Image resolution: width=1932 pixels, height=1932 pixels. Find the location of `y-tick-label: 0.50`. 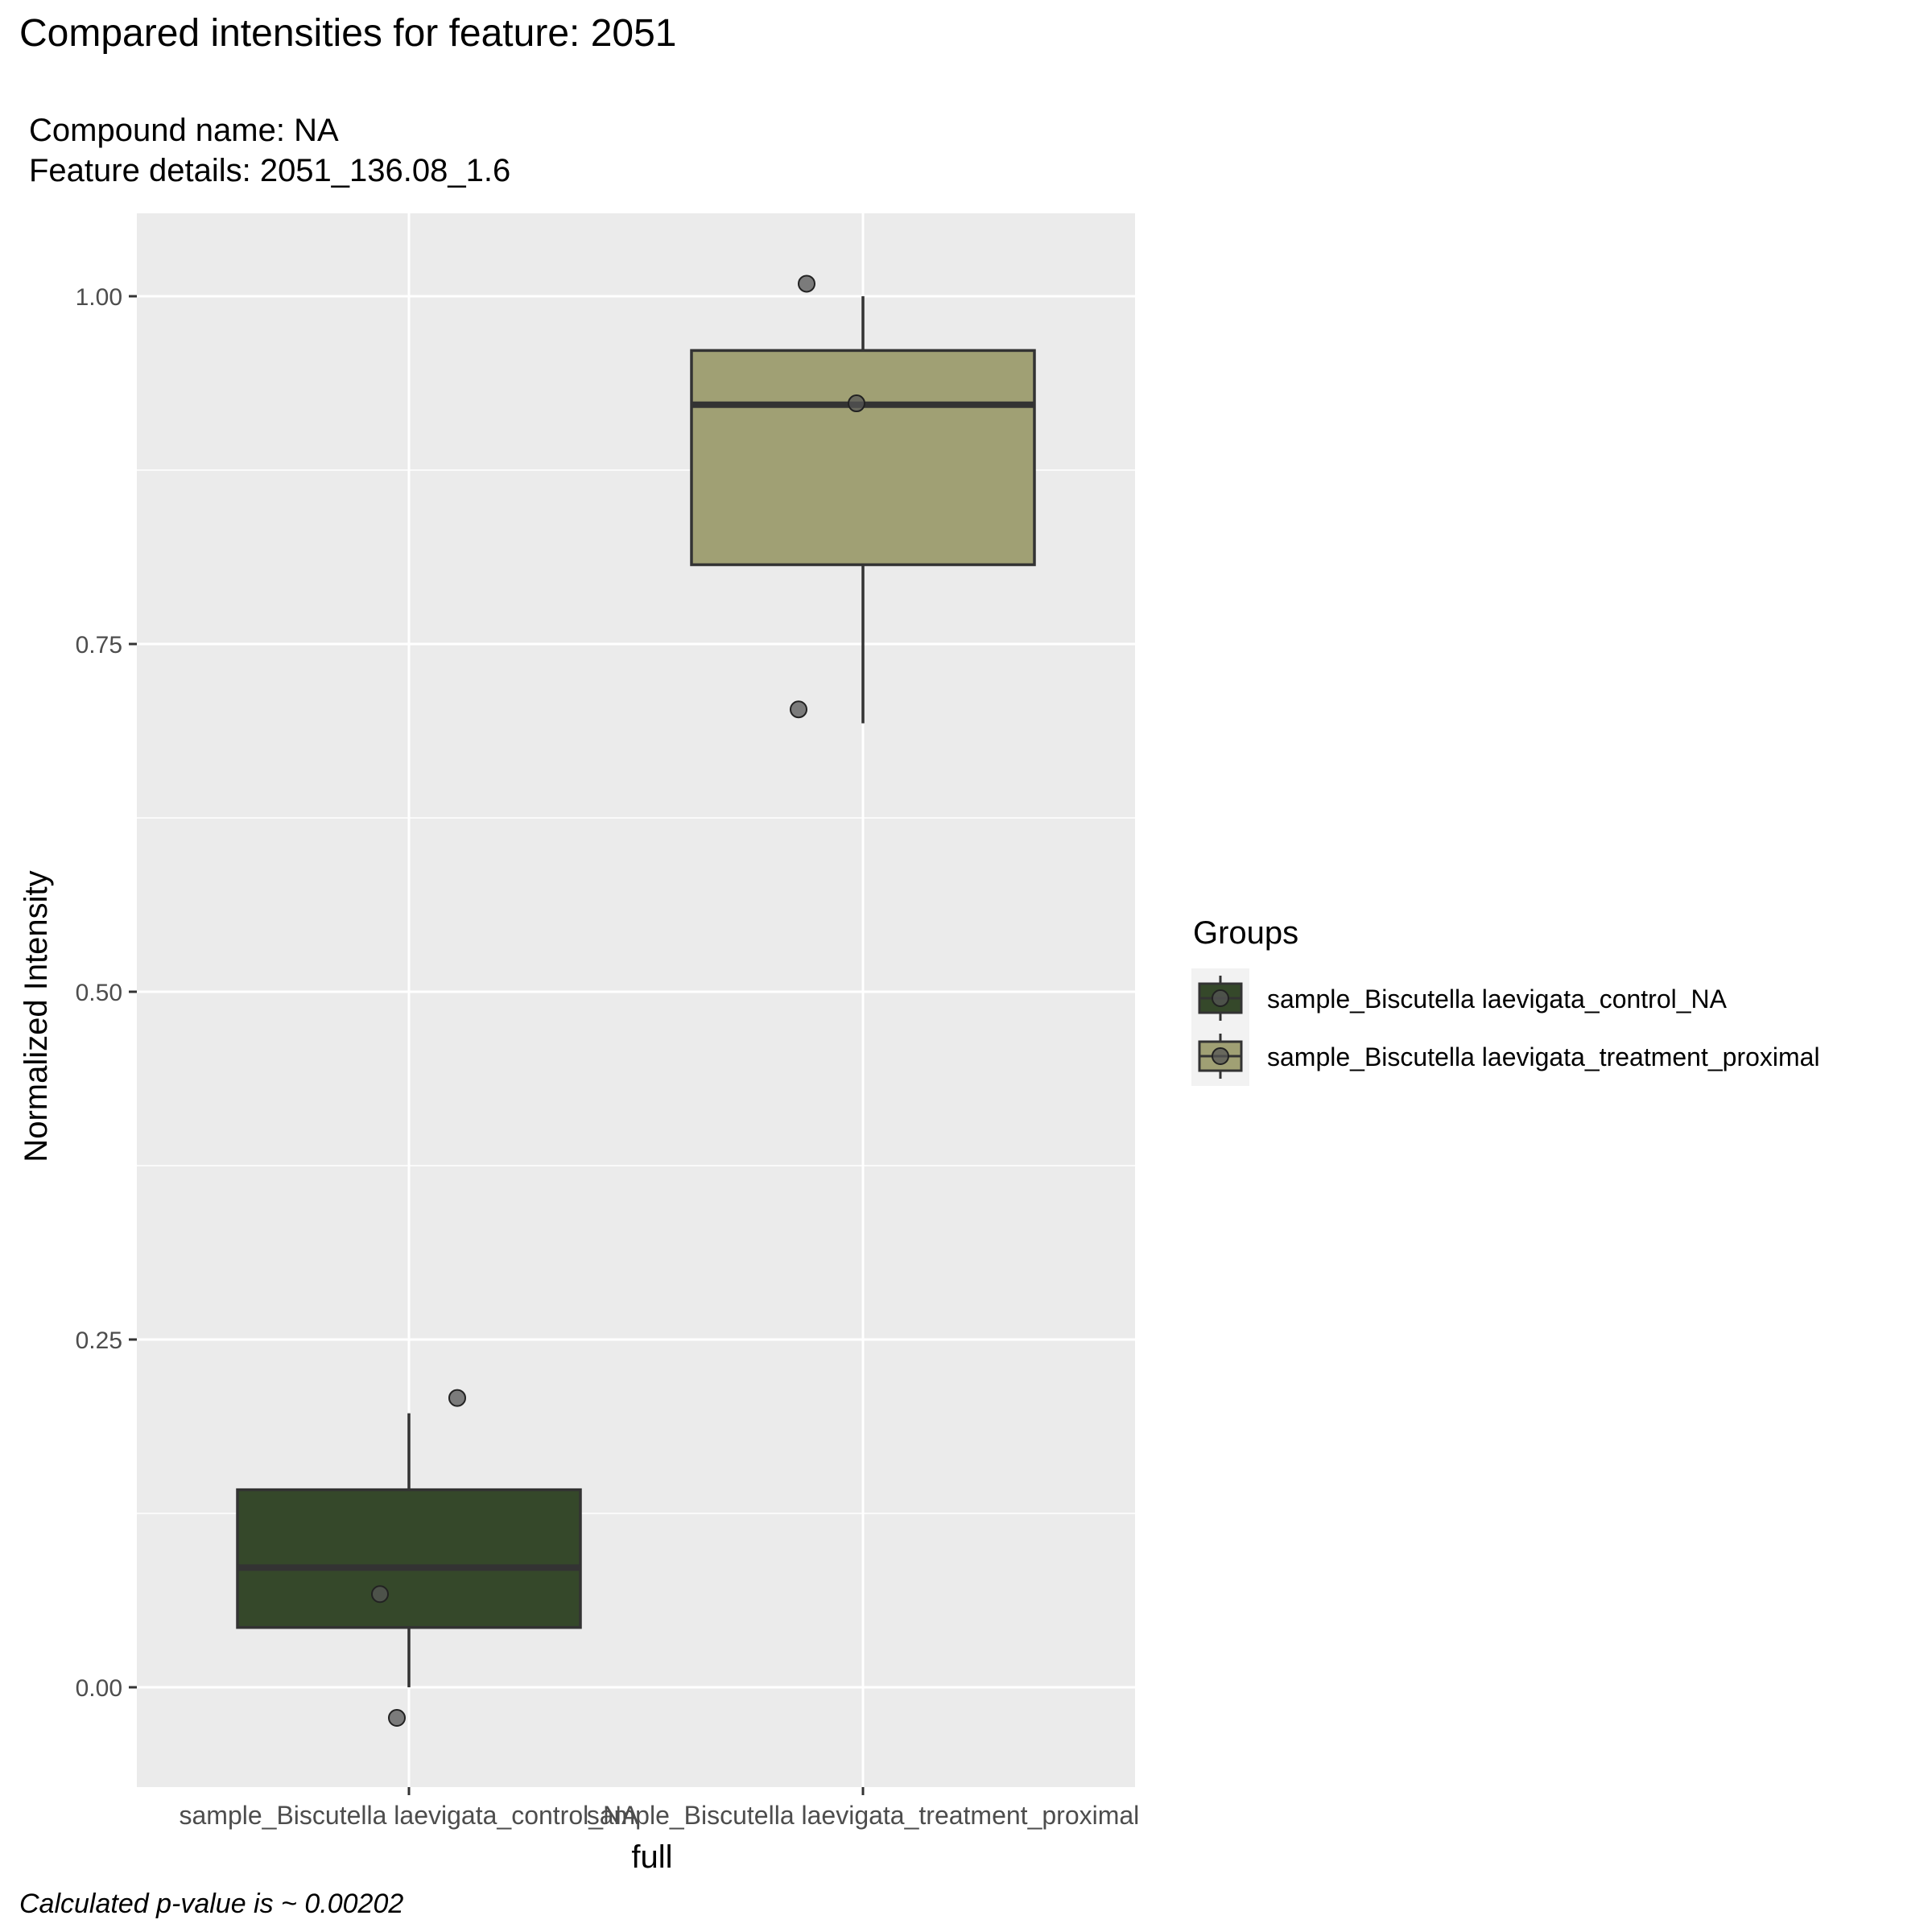

y-tick-label: 0.50 is located at coordinates (99, 993).